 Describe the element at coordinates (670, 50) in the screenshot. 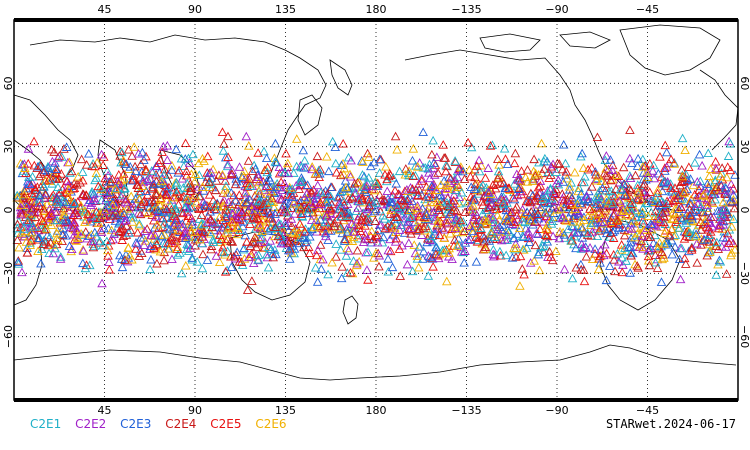

I see `coastline-greenland` at that location.